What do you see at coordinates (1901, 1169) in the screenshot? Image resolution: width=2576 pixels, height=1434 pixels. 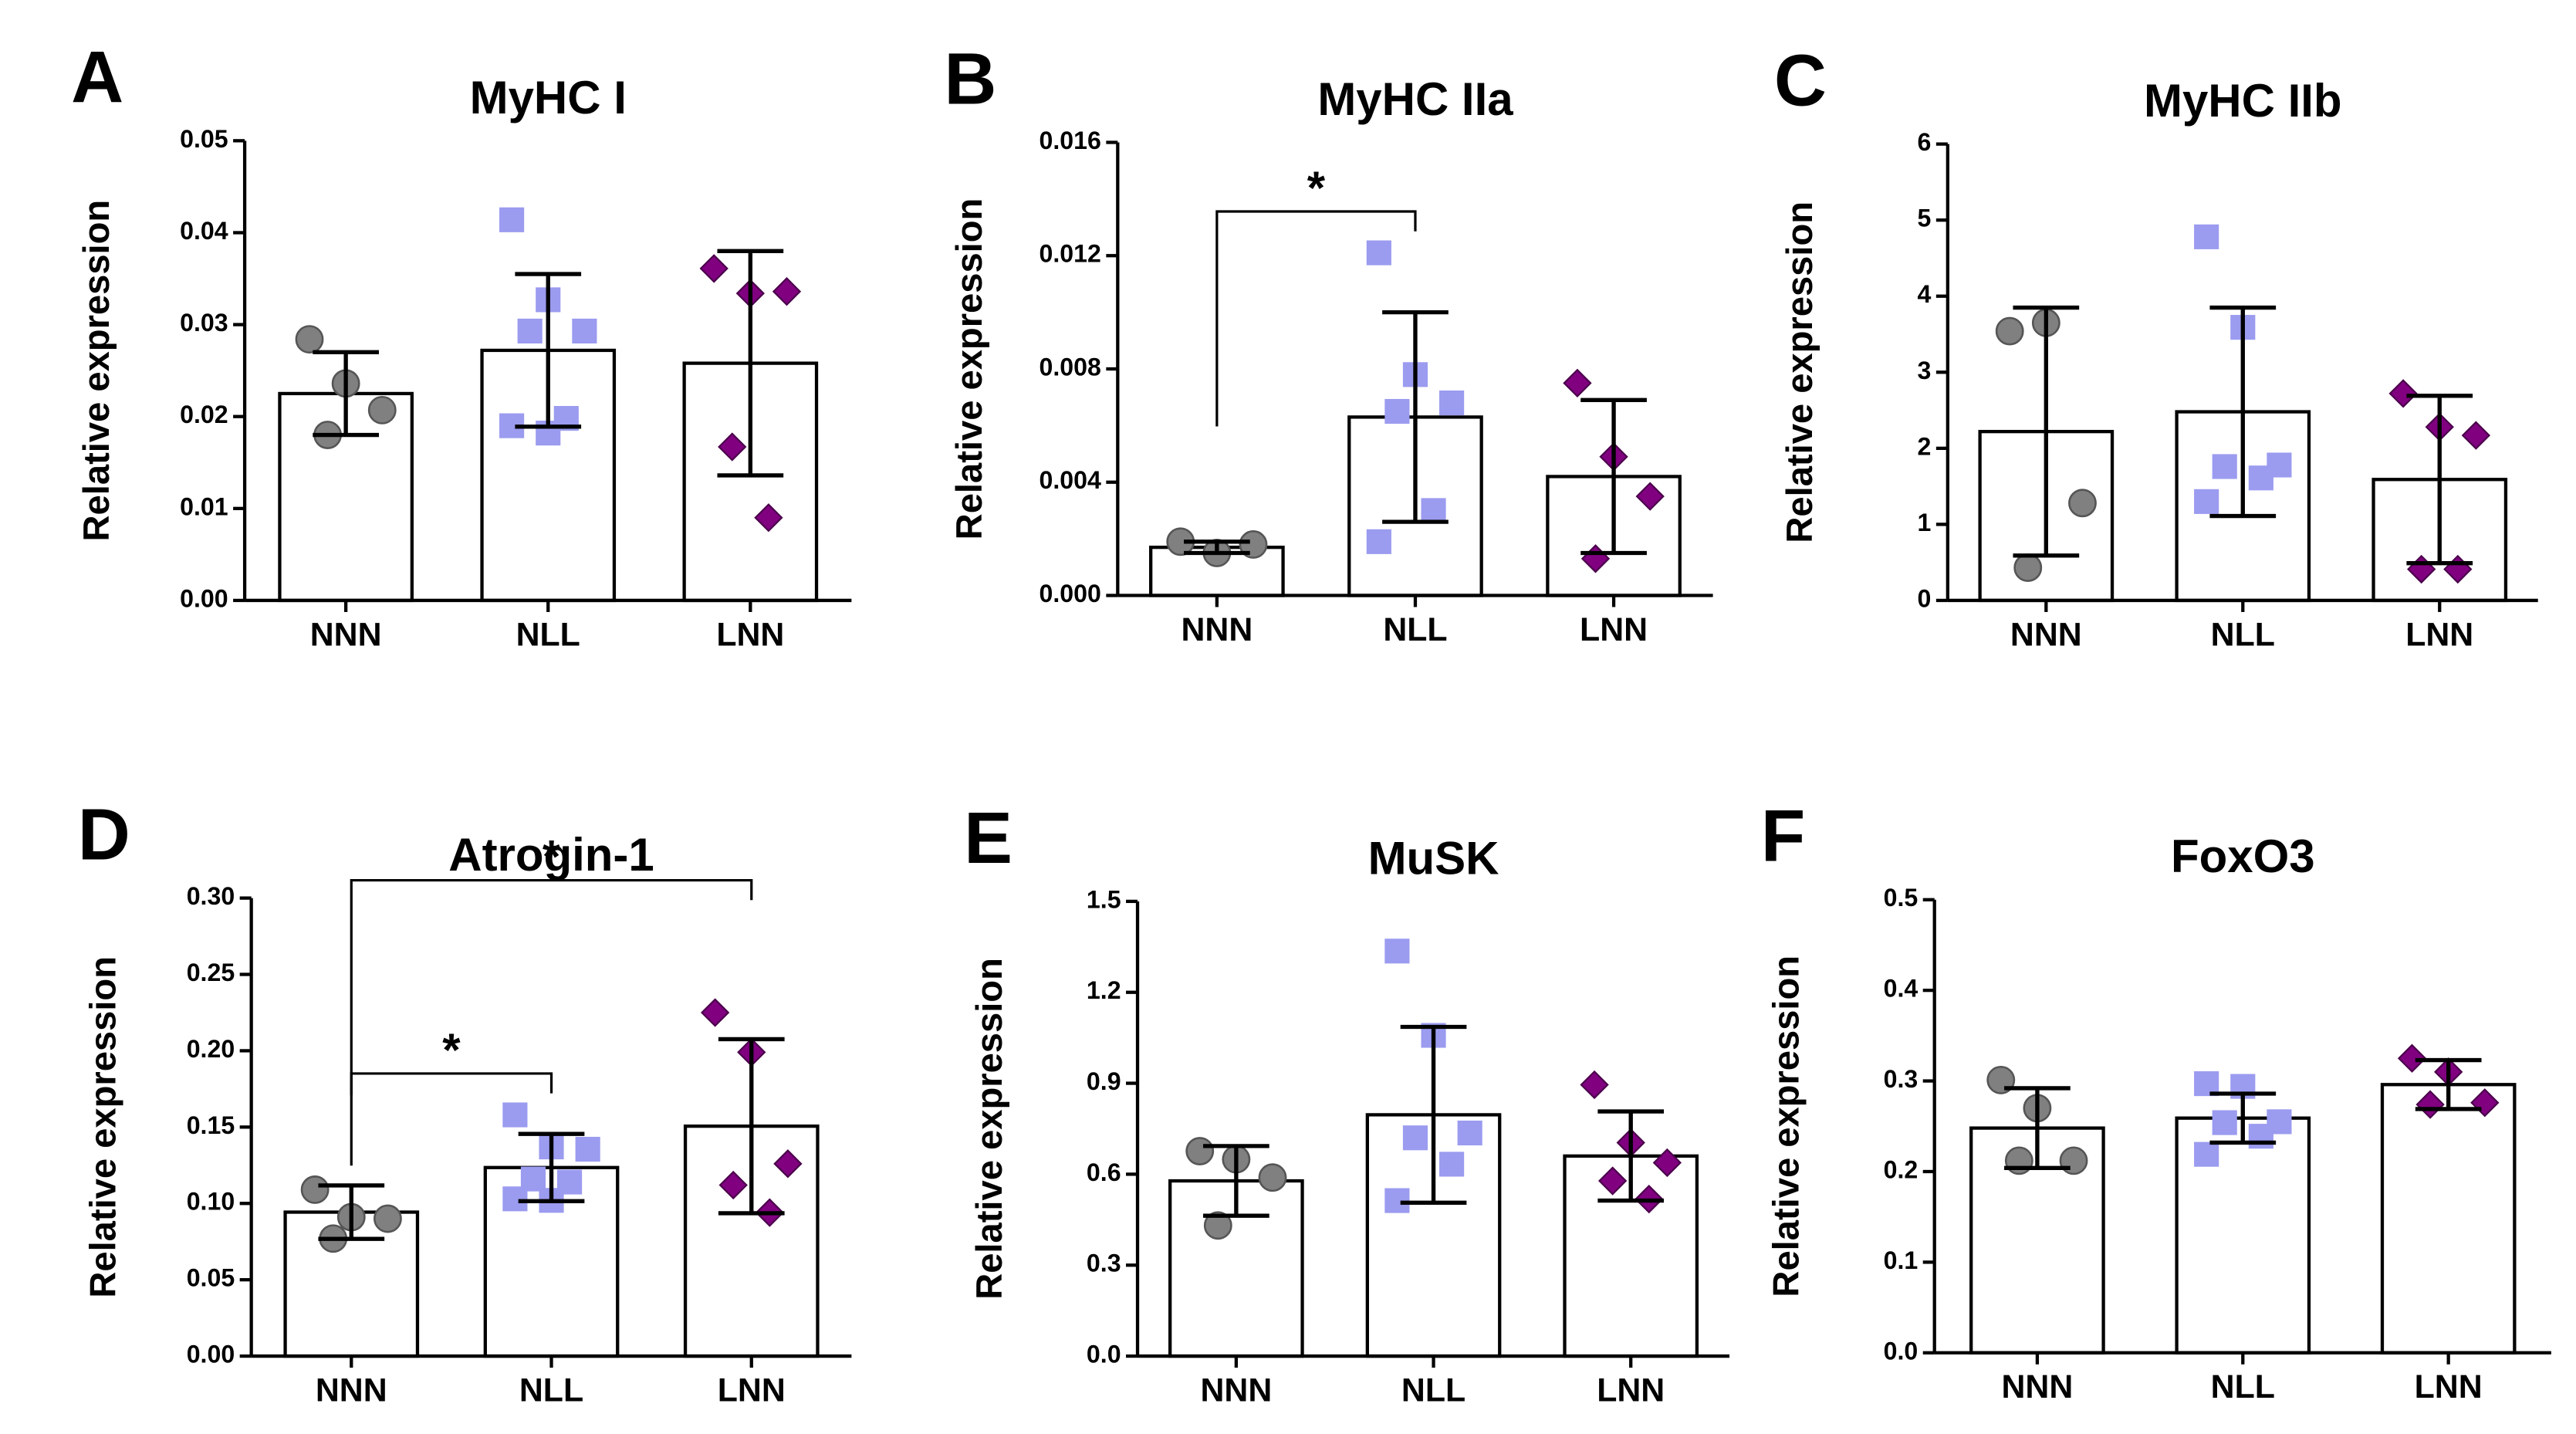 I see `y-tick-label: 0.2` at bounding box center [1901, 1169].